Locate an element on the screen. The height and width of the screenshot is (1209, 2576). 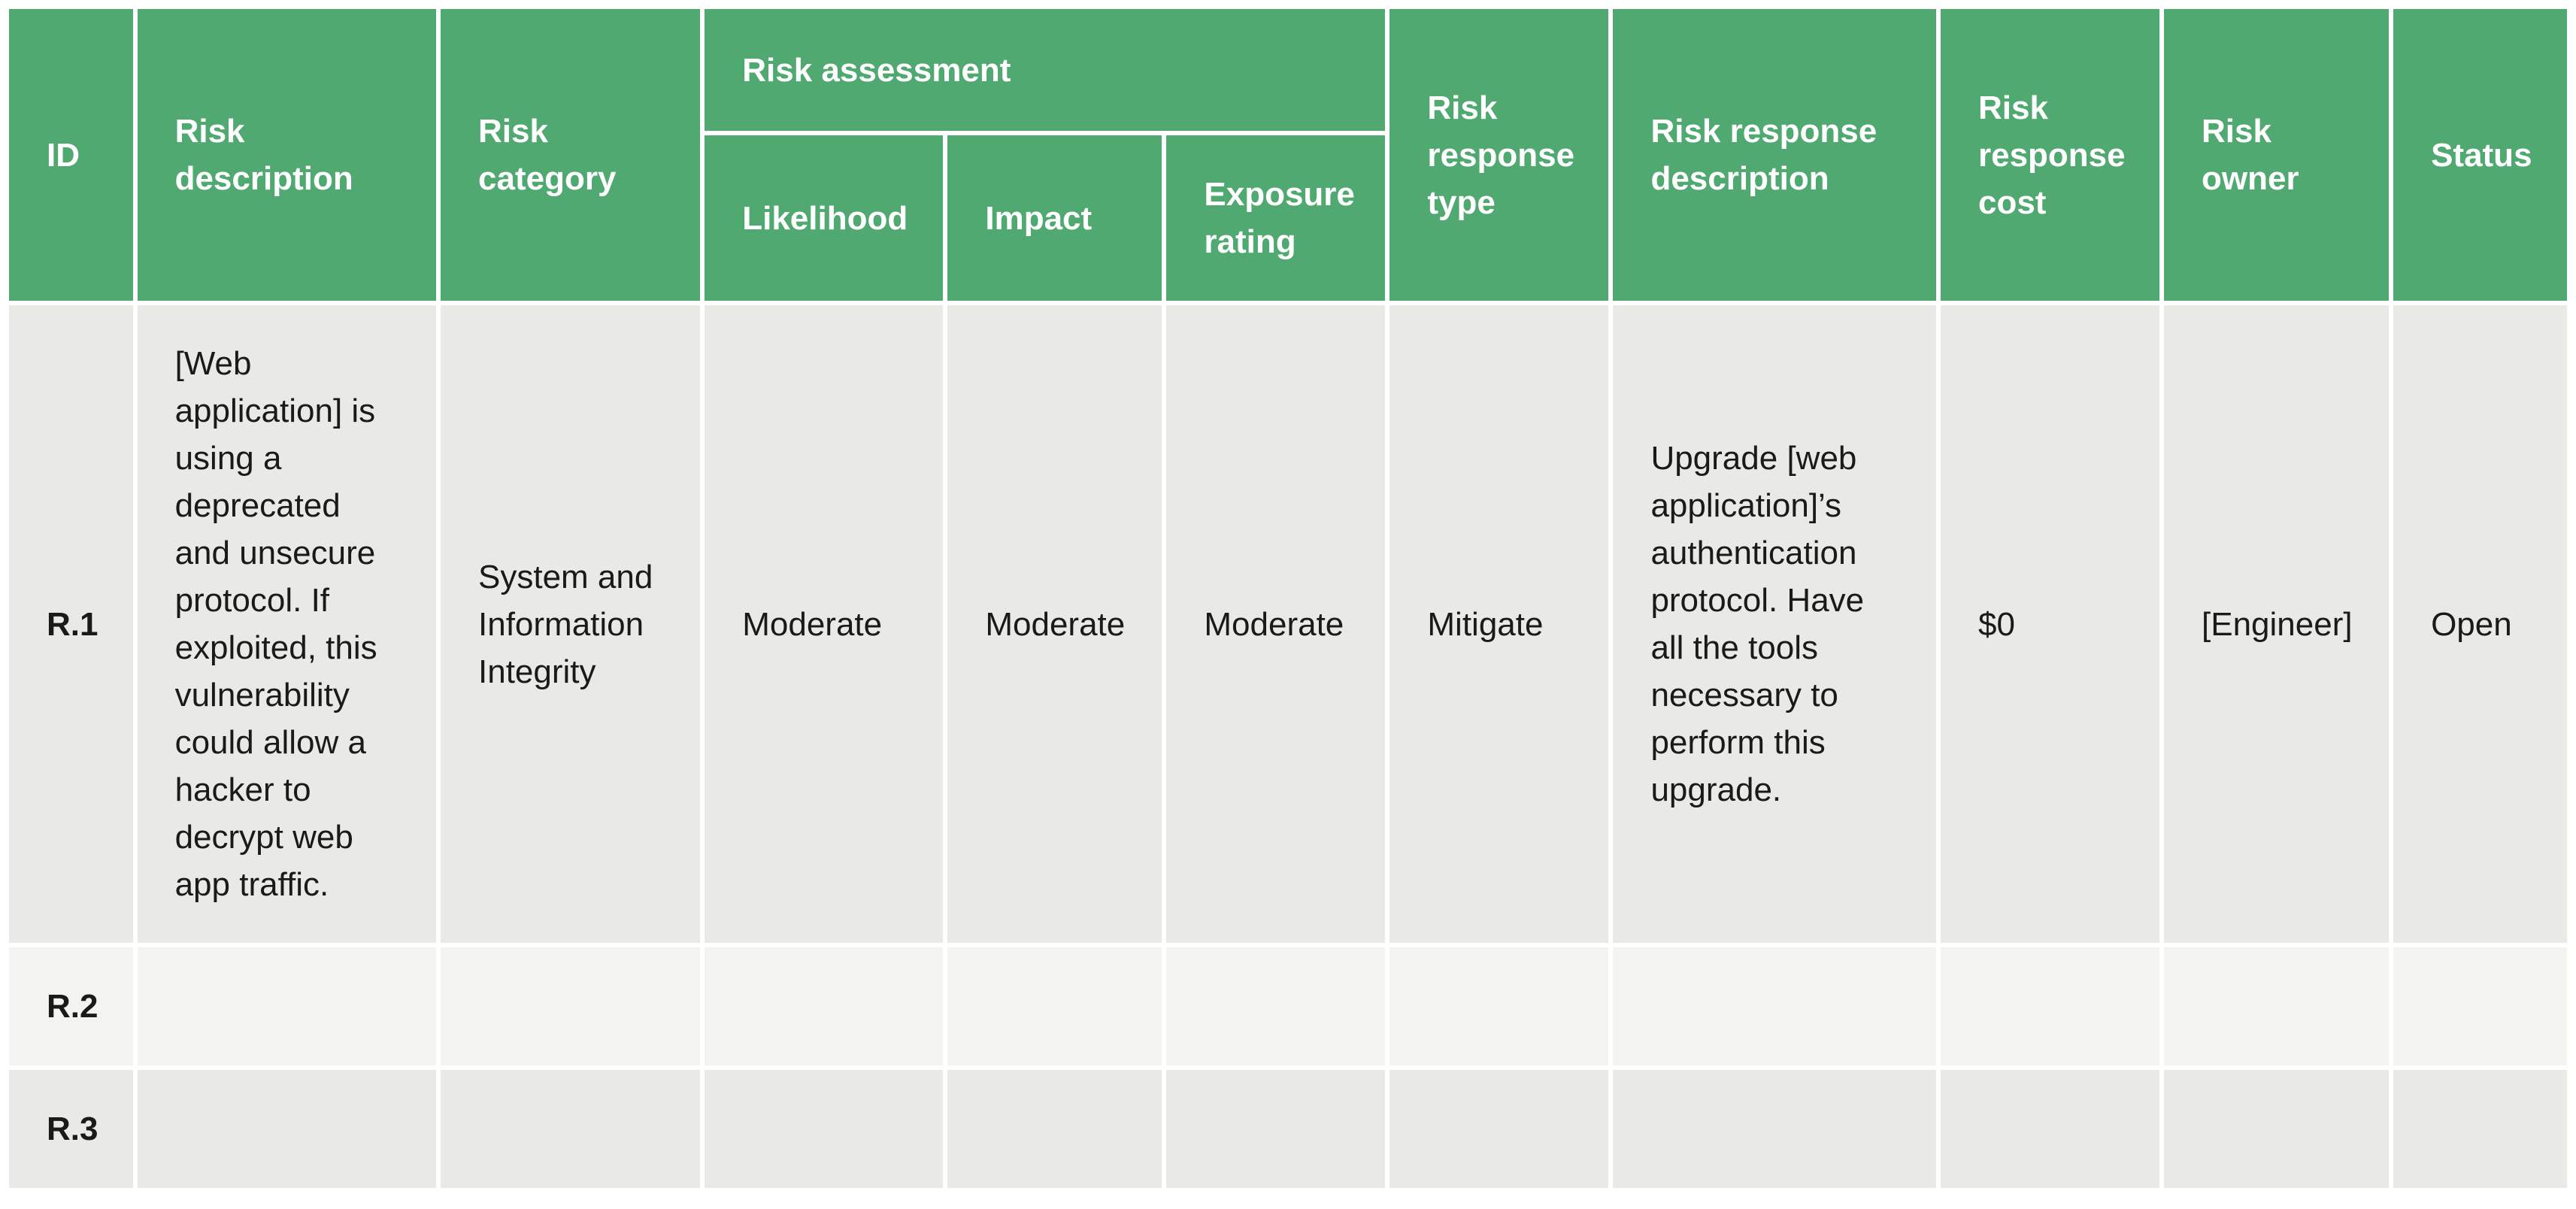
header-likelihood: Likelihood is located at coordinates (824, 218).